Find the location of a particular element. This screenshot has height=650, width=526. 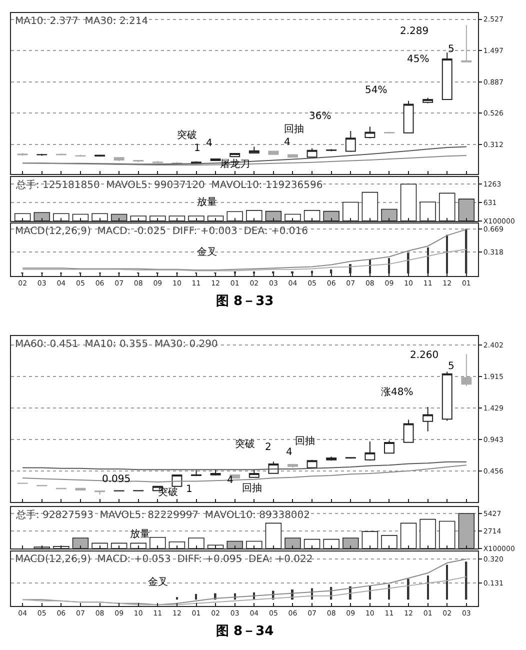

chart-title: MACD(12,26,9) MACD: +0.053 DIFF: +0.095 DEA: +0.022 is located at coordinates (164, 559).